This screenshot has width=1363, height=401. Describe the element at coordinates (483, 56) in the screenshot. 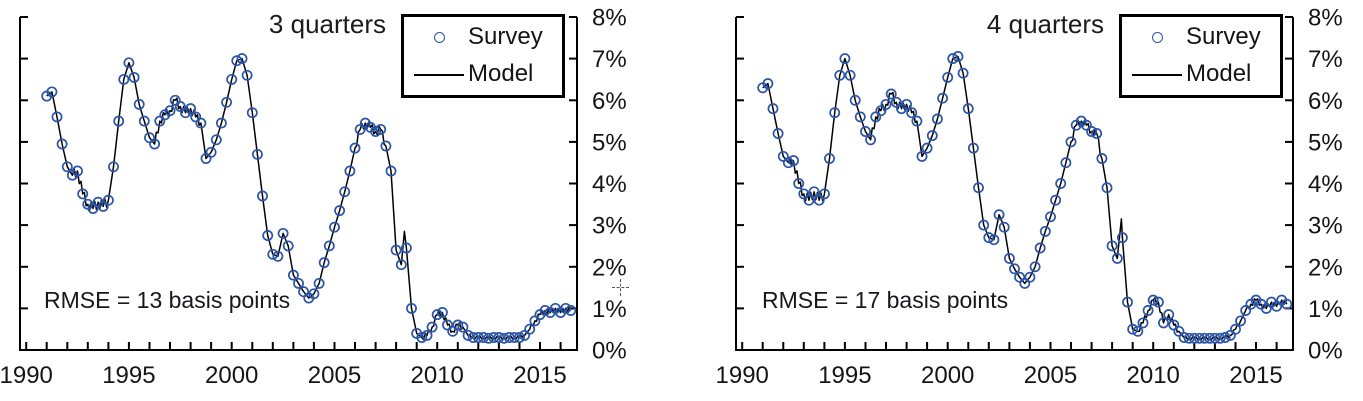

I see `left-panel-legend: Survey Model` at that location.